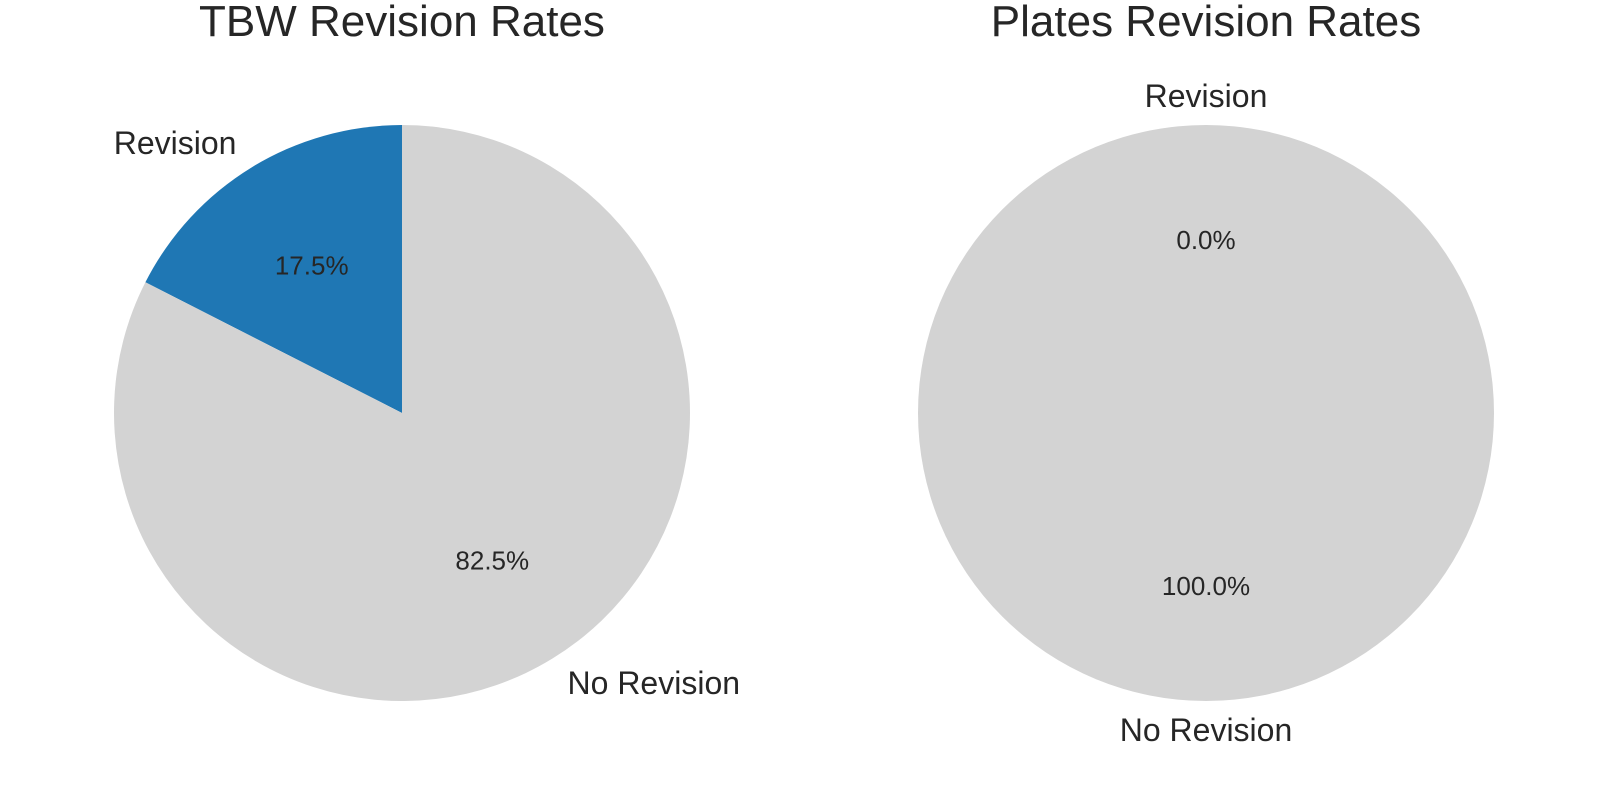  Describe the element at coordinates (175, 143) in the screenshot. I see `tbw-slice-revision-label: Revision` at that location.